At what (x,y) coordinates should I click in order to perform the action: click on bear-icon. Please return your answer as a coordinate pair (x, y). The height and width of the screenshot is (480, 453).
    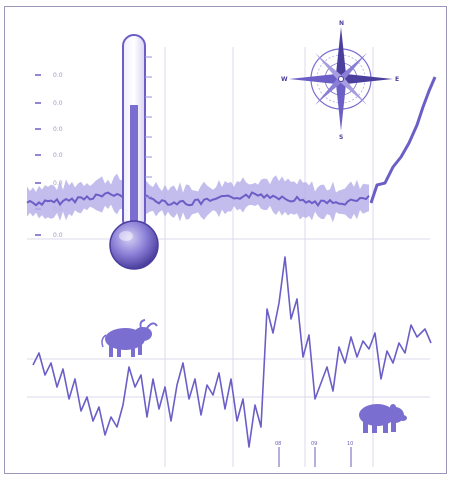
    Looking at the image, I should click on (383, 418).